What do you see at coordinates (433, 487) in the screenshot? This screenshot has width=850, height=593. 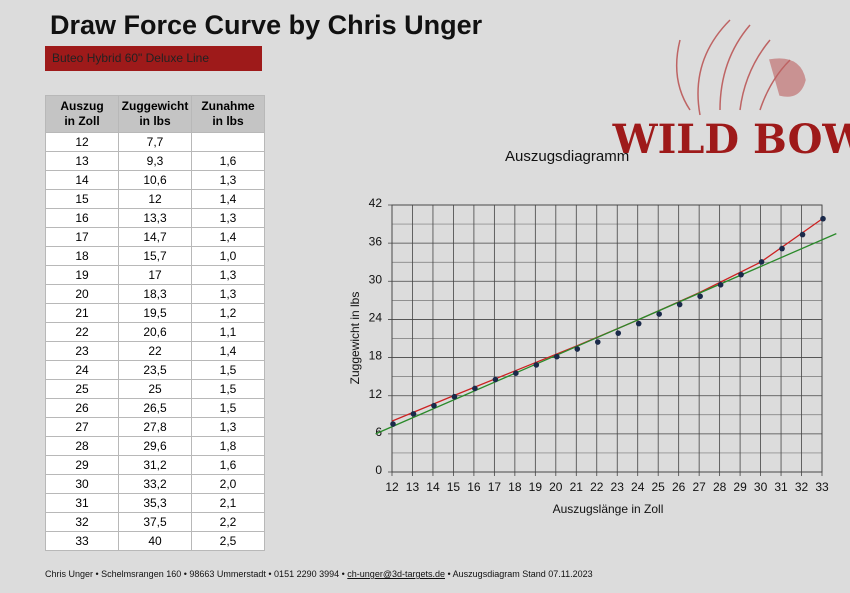 I see `x-tick-label: 14` at bounding box center [433, 487].